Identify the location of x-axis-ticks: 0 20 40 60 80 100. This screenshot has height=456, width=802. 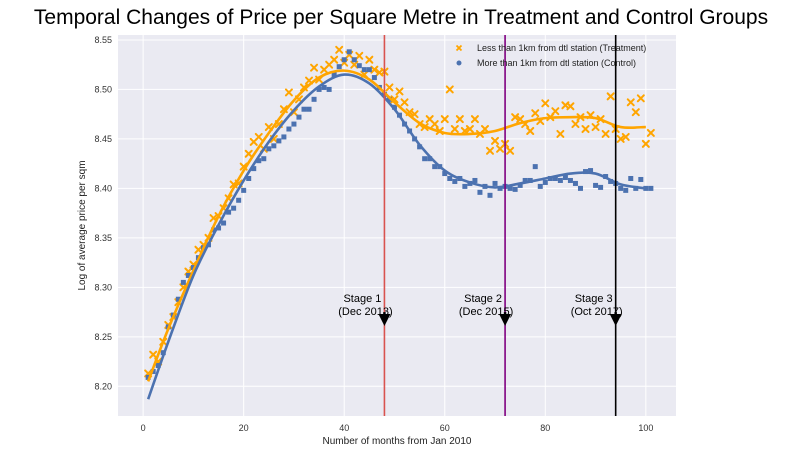
(397, 428).